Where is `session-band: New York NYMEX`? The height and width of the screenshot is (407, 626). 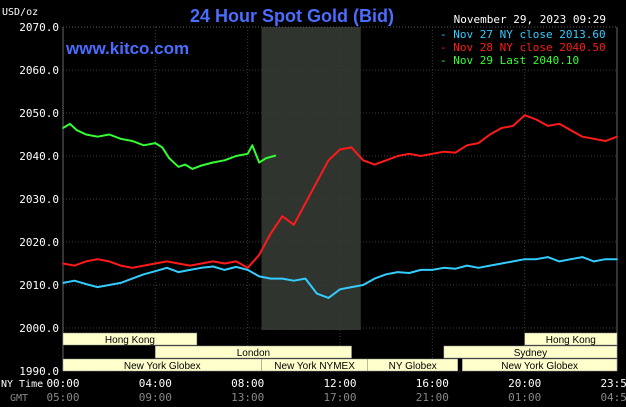
session-band: New York NYMEX is located at coordinates (314, 365).